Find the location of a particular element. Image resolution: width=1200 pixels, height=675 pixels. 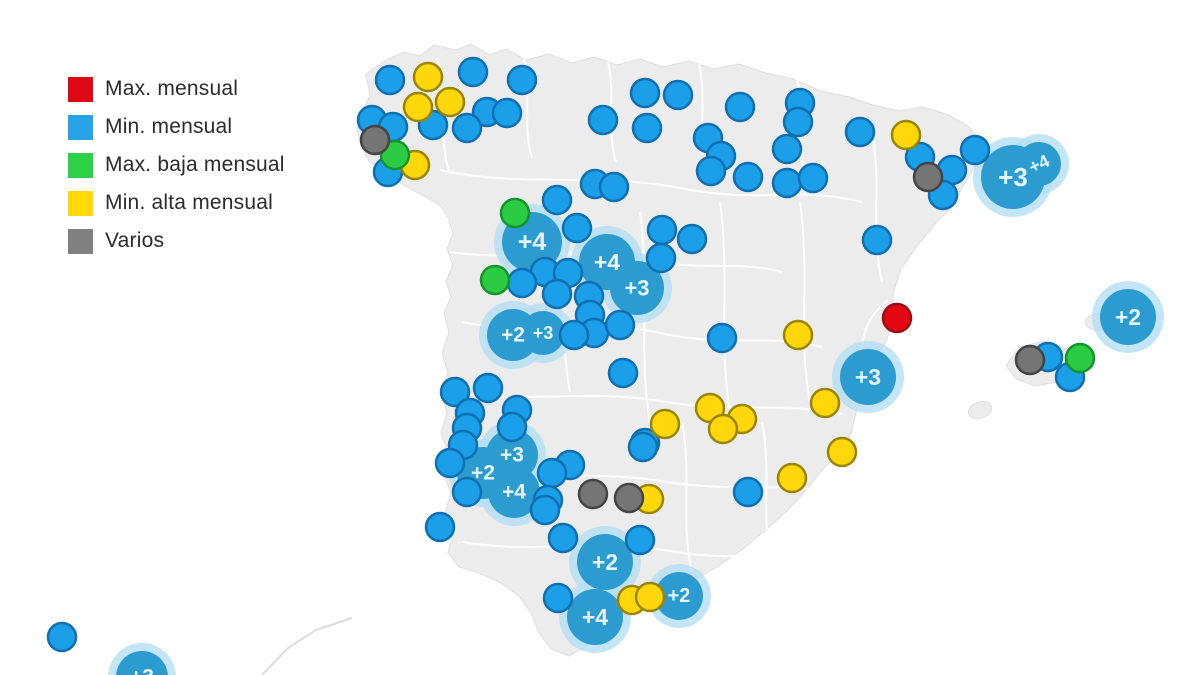

legend-swatch-green is located at coordinates (80, 165).